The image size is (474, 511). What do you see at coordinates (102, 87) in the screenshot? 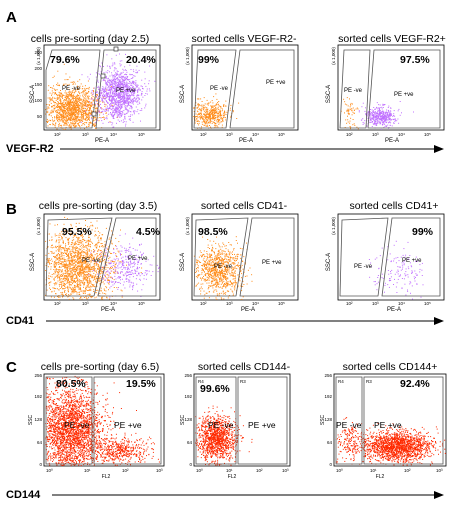
I see `plot-frame` at bounding box center [102, 87].